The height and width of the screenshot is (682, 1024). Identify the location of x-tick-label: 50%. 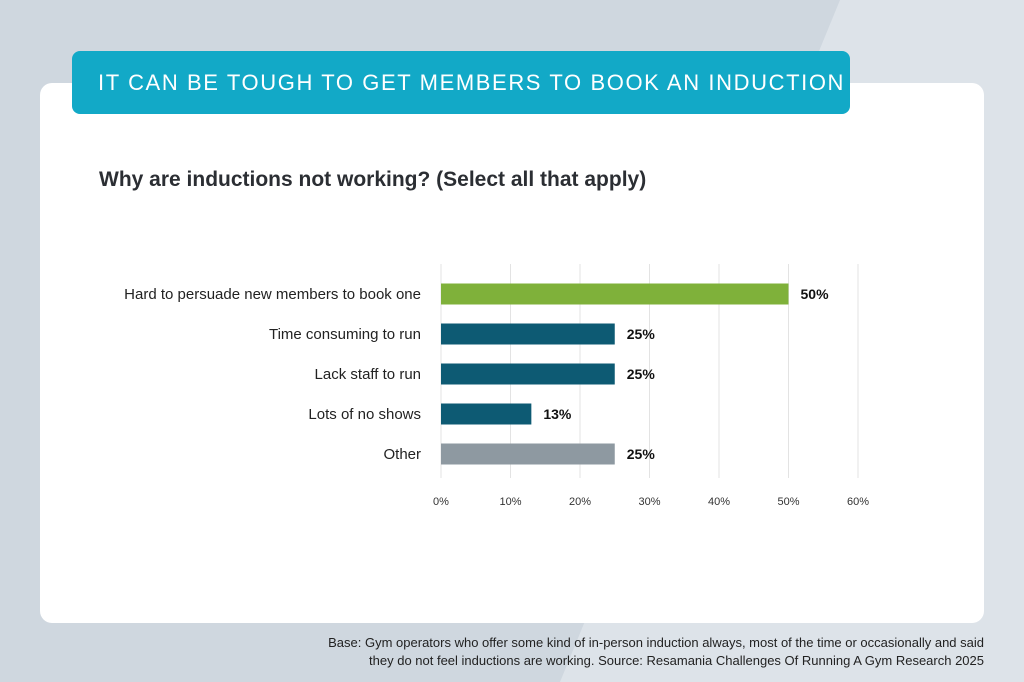
(788, 502).